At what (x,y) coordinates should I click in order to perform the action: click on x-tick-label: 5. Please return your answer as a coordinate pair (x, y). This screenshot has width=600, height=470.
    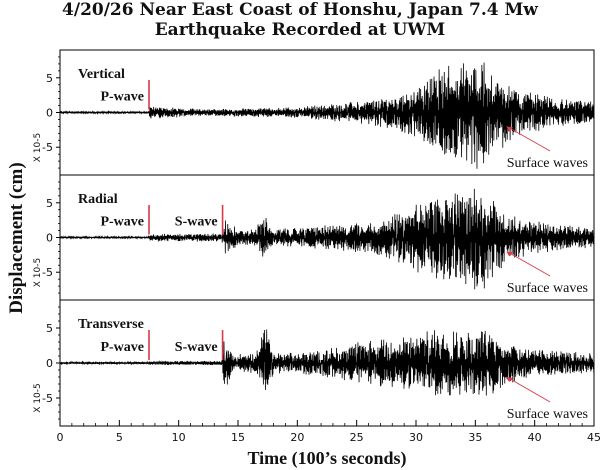
    Looking at the image, I should click on (119, 437).